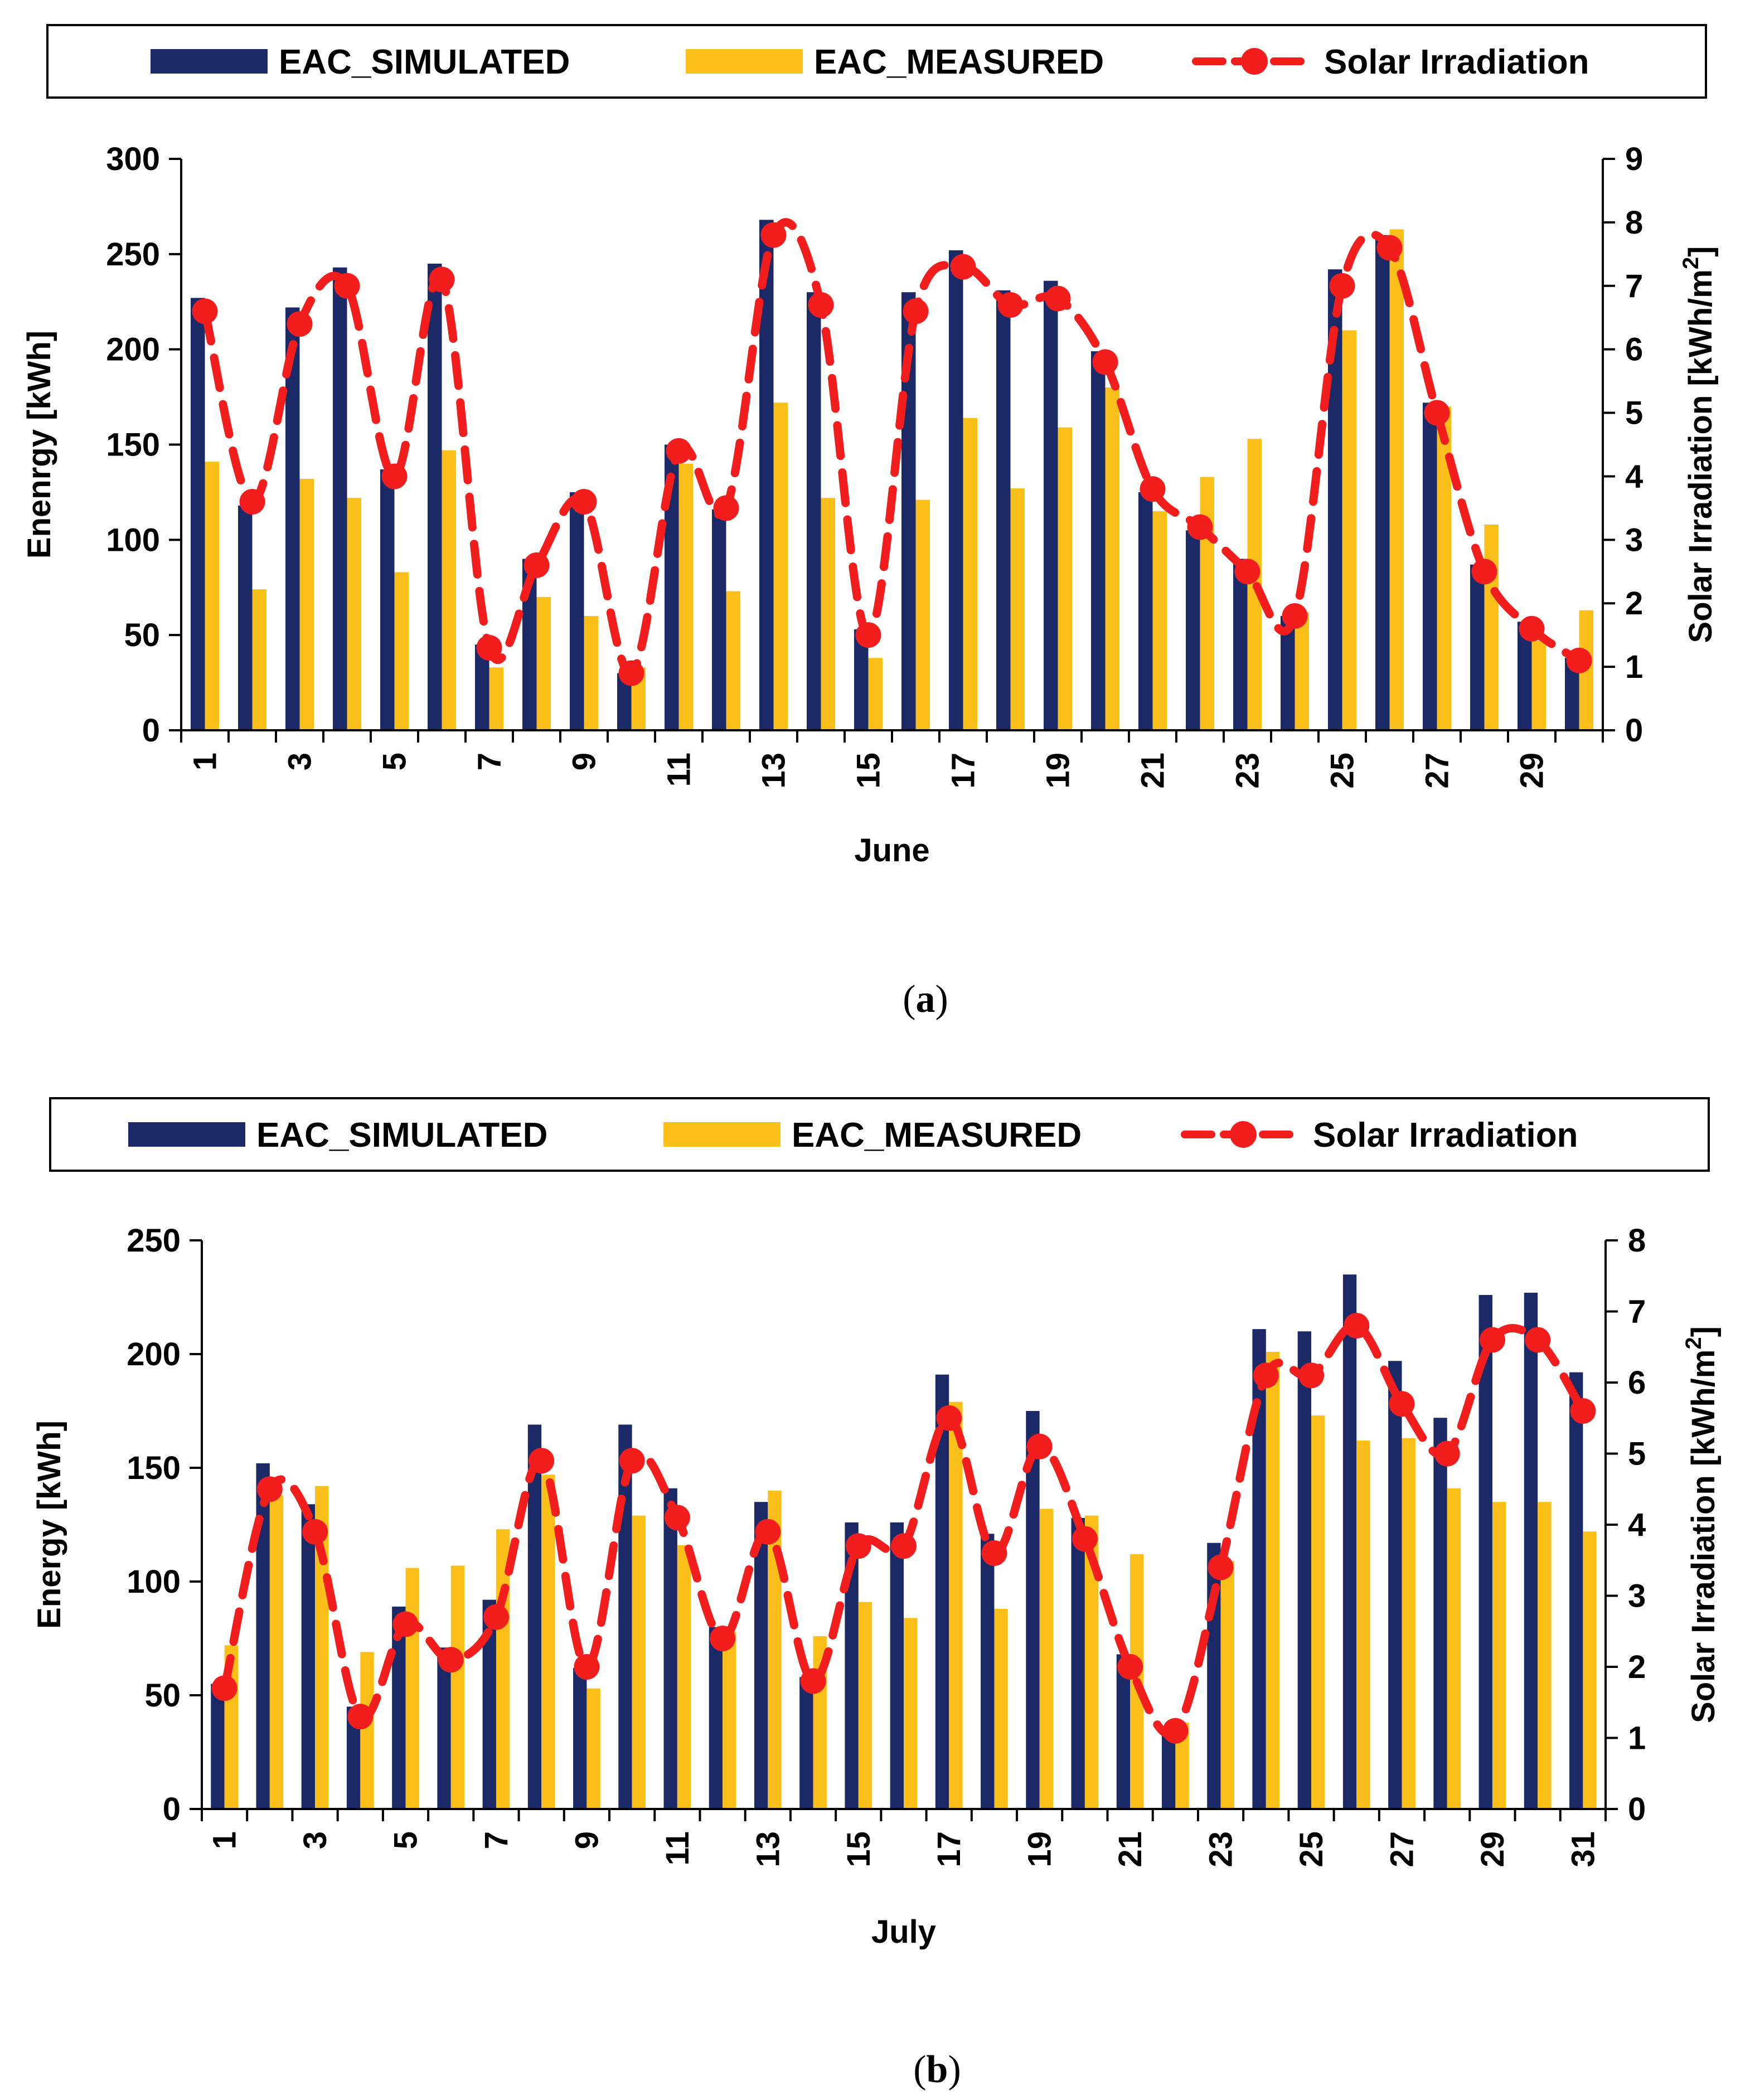 The image size is (1755, 2100). I want to click on y-tick-label: 0, so click(172, 1809).